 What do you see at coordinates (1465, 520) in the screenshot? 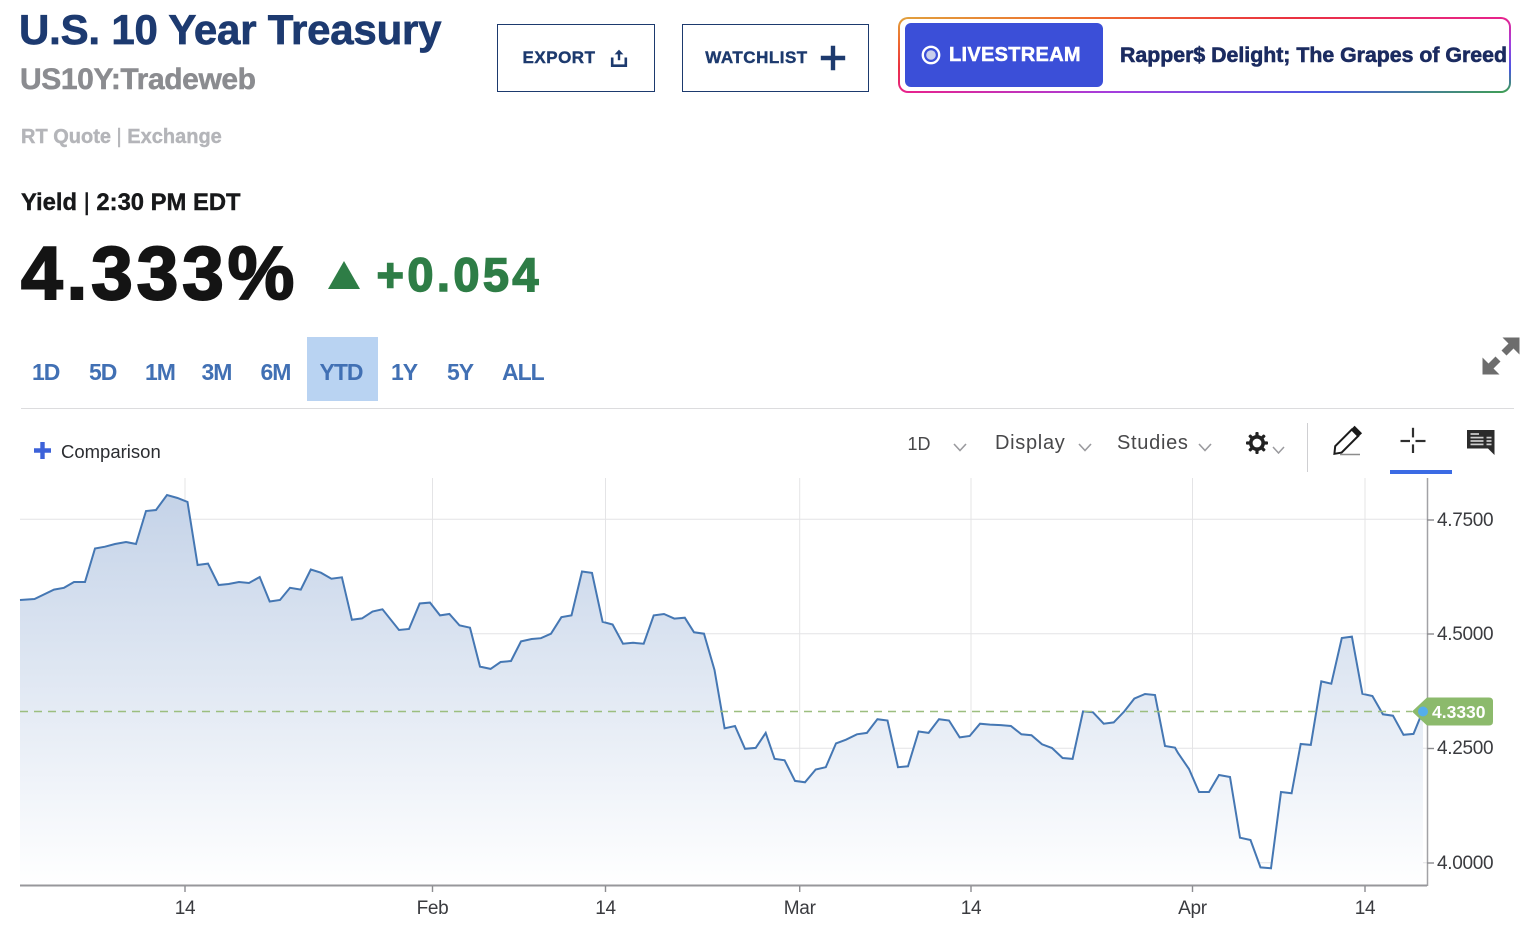
I see `svg-text: 4.7500` at bounding box center [1465, 520].